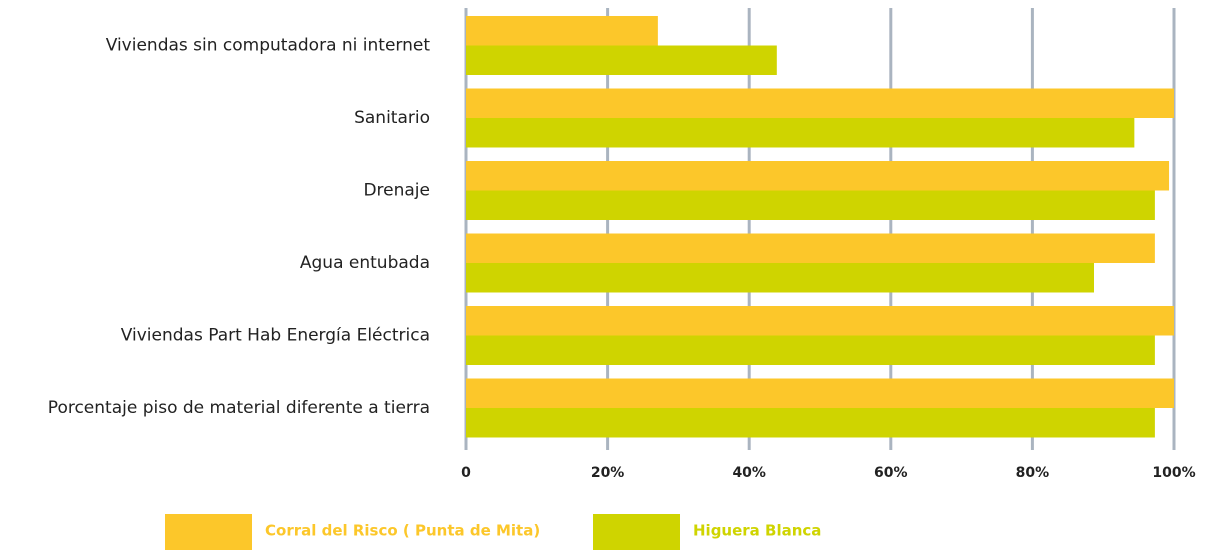 Image resolution: width=1211 pixels, height=550 pixels. What do you see at coordinates (365, 263) in the screenshot?
I see `y-tick-label: Agua entubada` at bounding box center [365, 263].